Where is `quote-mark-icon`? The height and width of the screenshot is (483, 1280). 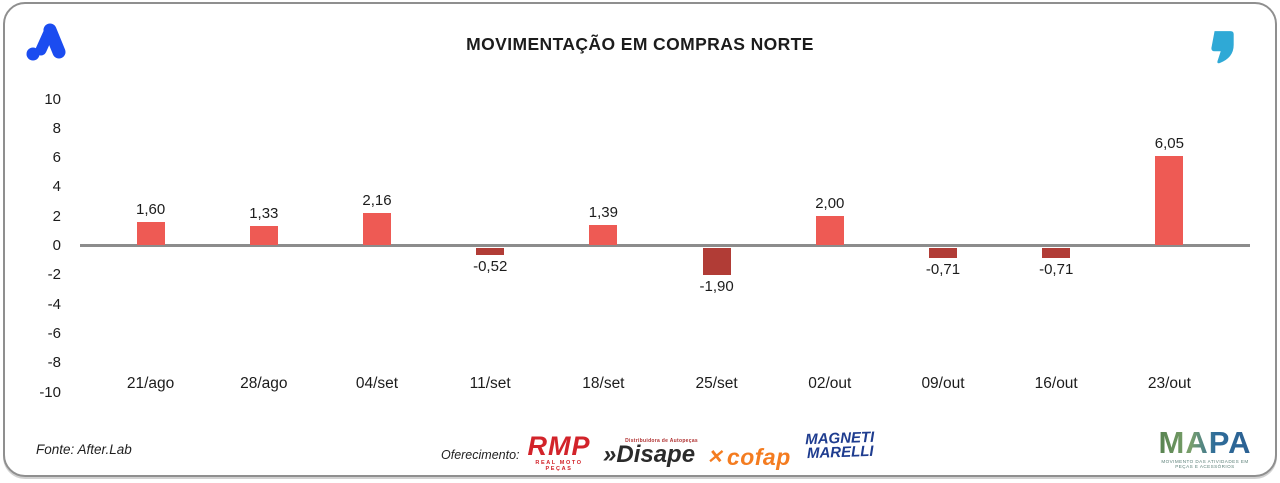
quote-mark-icon is located at coordinates (1222, 47).